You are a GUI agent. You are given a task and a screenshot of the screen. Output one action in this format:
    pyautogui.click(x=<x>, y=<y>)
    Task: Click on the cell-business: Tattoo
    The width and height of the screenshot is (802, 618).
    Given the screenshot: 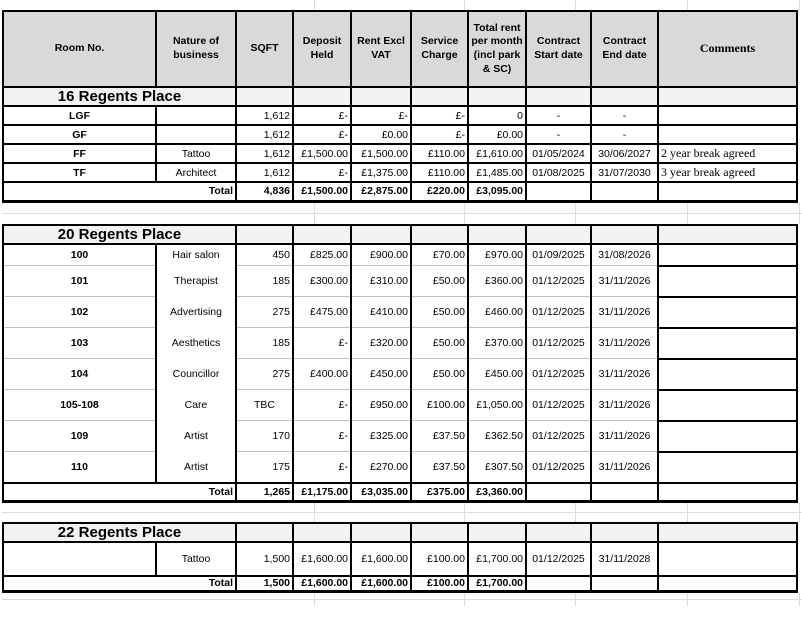 What is the action you would take?
    pyautogui.click(x=196, y=153)
    